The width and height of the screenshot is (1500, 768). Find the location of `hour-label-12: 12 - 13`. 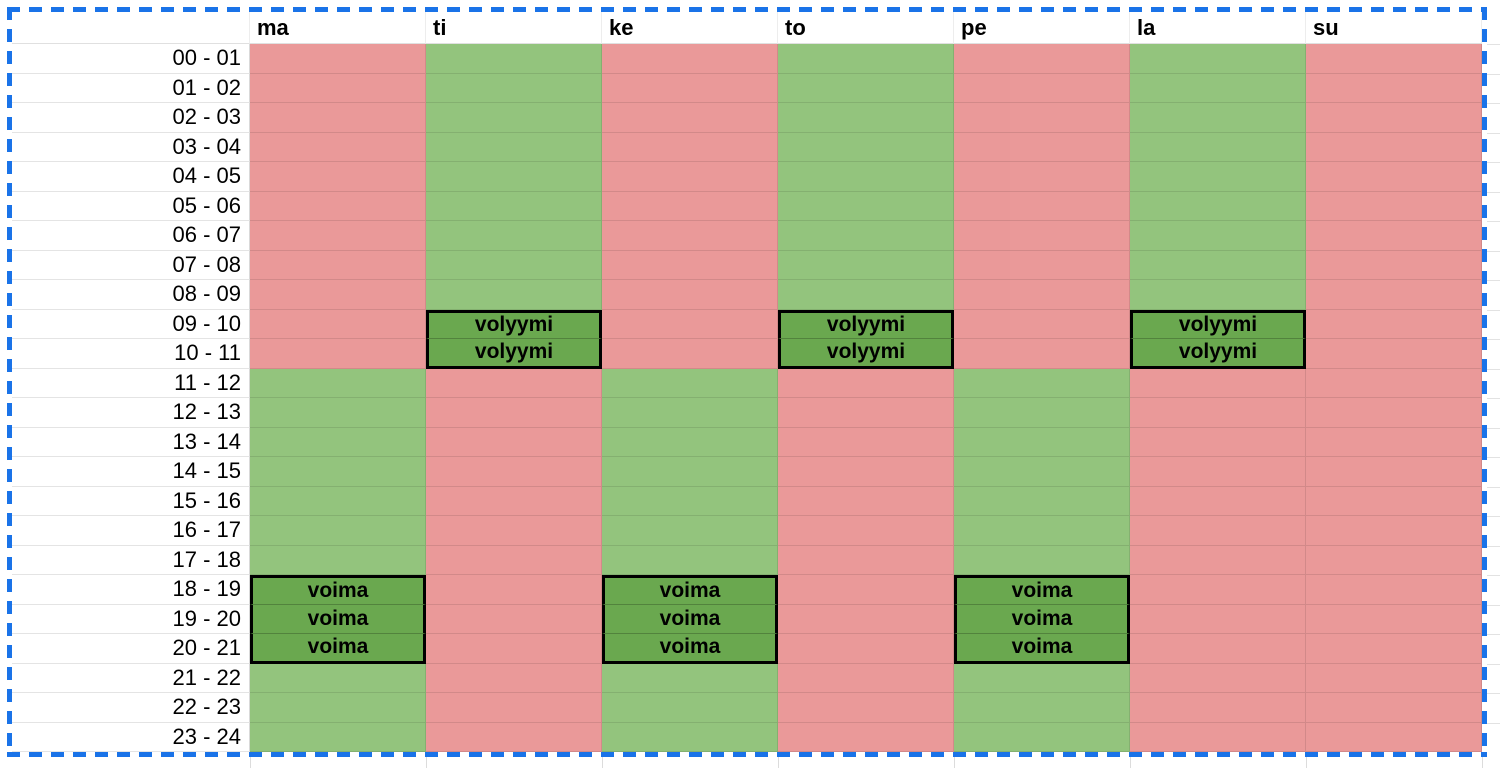

hour-label-12: 12 - 13 is located at coordinates (131, 413).